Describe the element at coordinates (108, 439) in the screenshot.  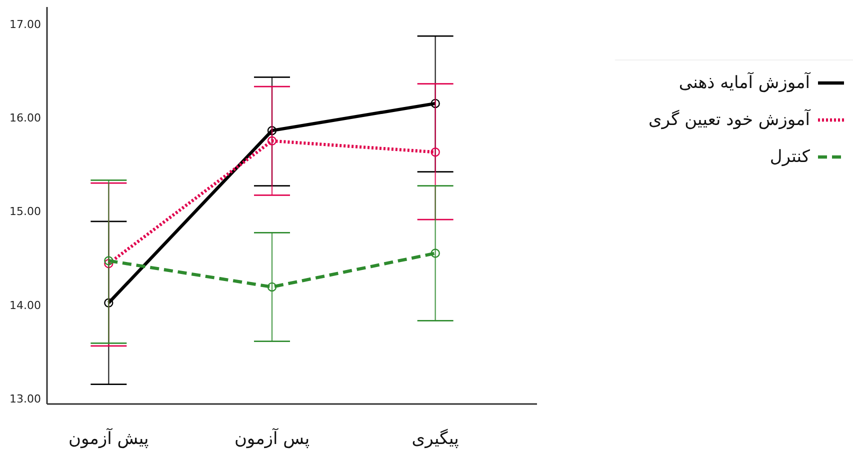
I see `x-tick: پیش آزمون` at that location.